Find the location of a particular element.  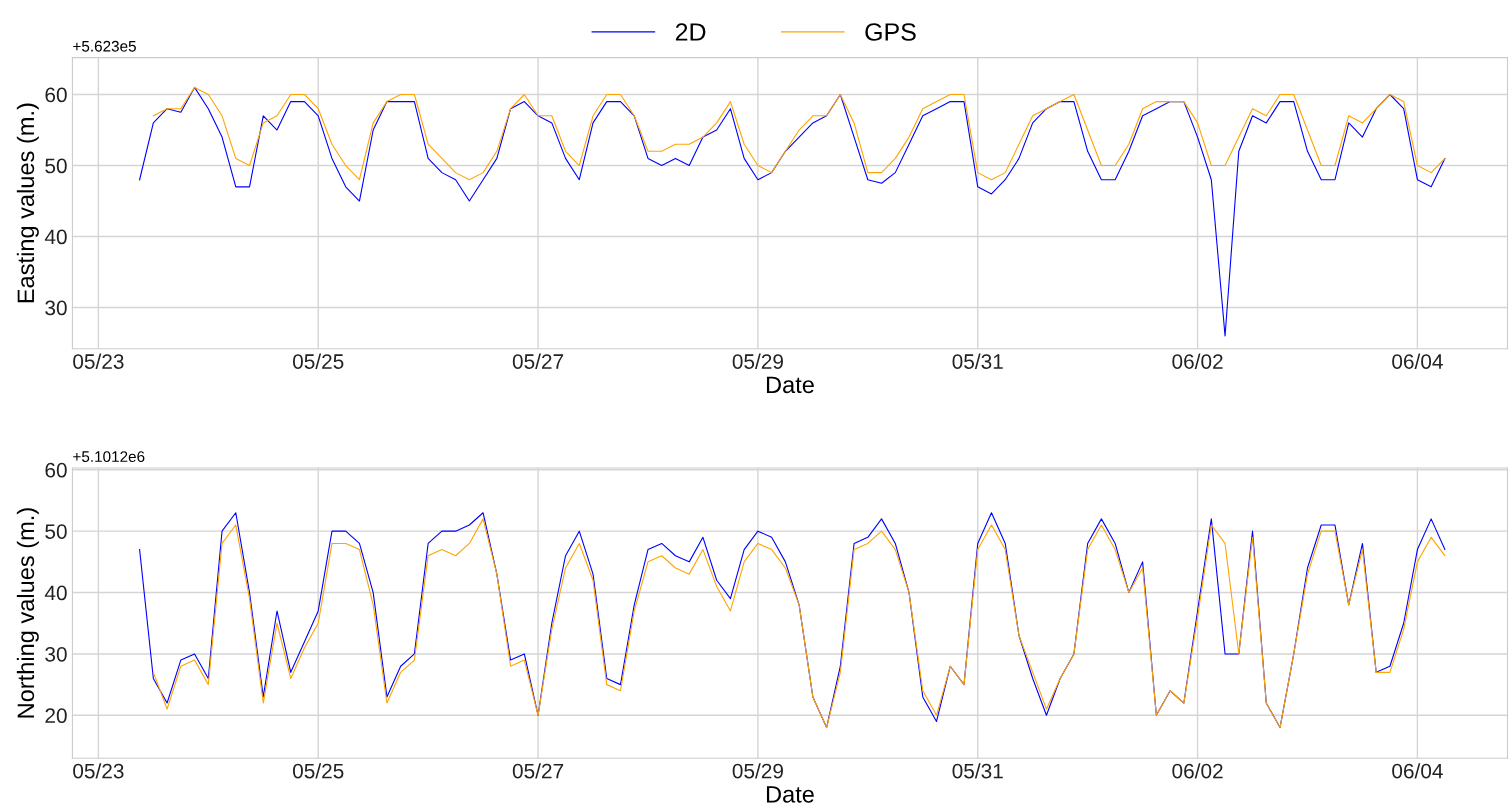

text: +5.1012e6 is located at coordinates (109, 457).